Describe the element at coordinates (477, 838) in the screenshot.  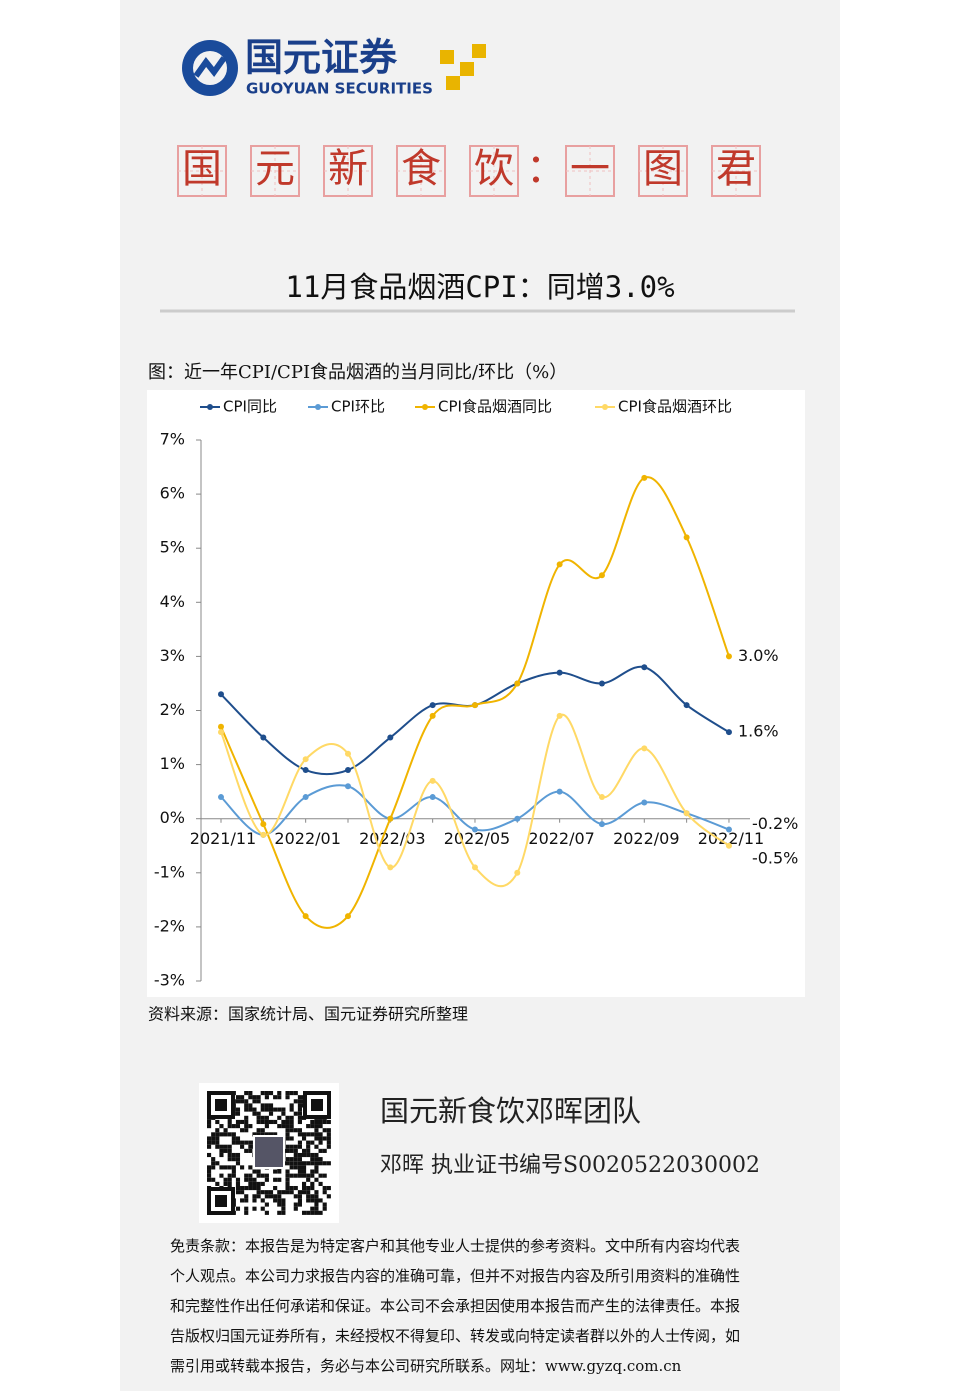
I see `x-tick-label: 2022/05` at that location.